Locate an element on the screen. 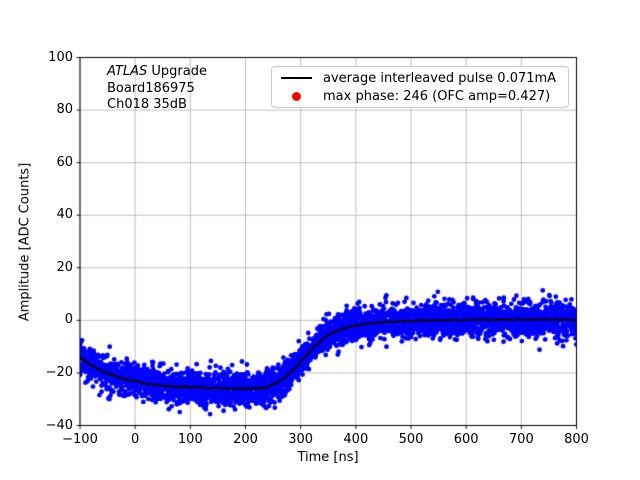 The height and width of the screenshot is (480, 640). y-tick-label: 0 is located at coordinates (68, 320).